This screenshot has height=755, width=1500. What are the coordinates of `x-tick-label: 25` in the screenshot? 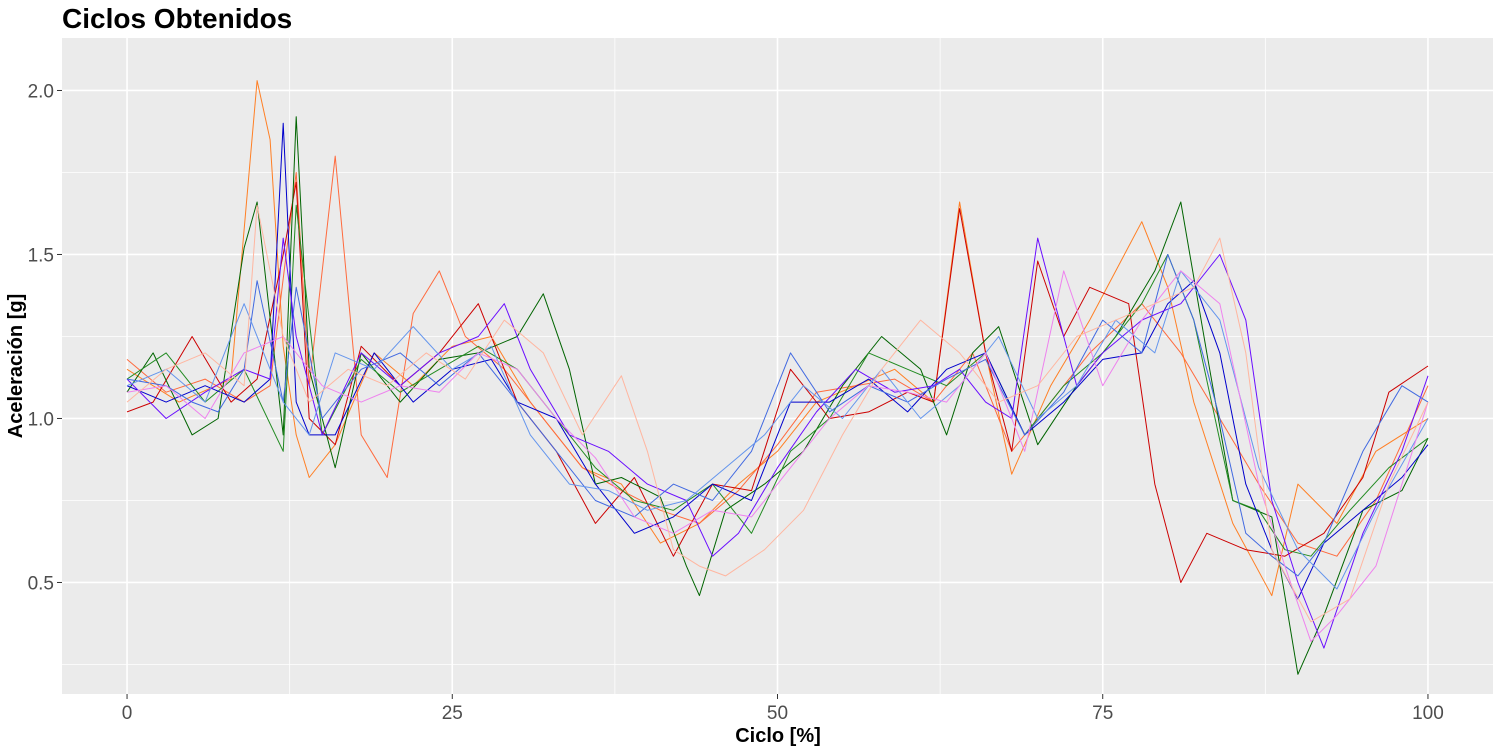 It's located at (452, 713).